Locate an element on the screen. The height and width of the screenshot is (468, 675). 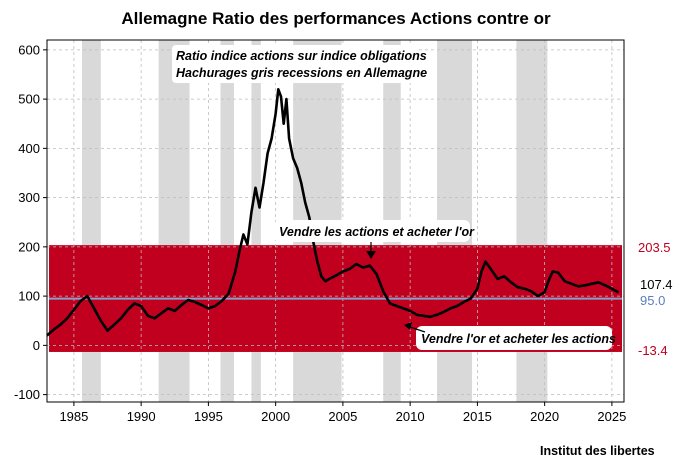
buy-arrow-head is located at coordinates (408, 326).